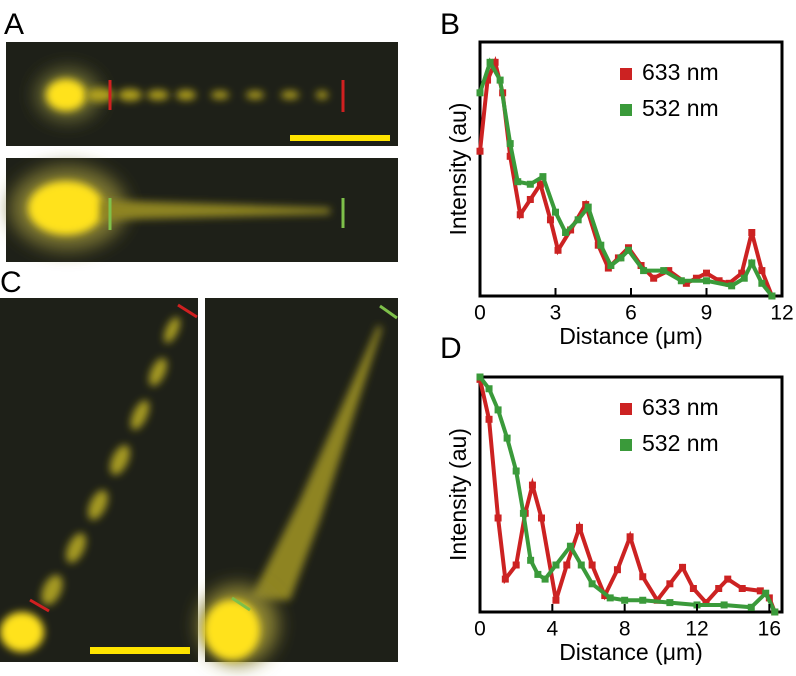 This screenshot has height=676, width=796. What do you see at coordinates (450, 24) in the screenshot?
I see `panel-label: B` at bounding box center [450, 24].